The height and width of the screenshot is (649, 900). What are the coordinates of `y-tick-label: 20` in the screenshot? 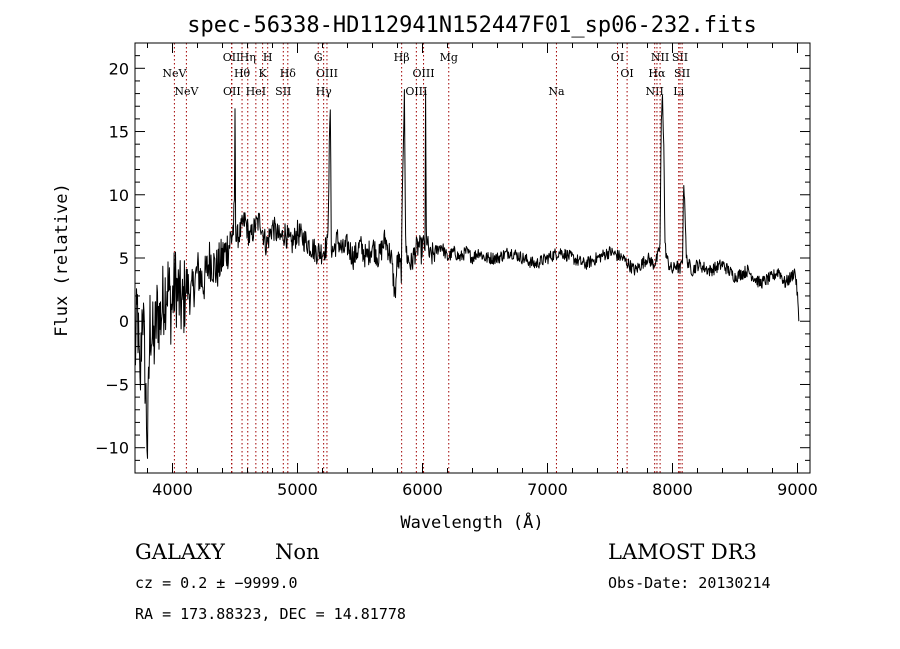 It's located at (119, 68).